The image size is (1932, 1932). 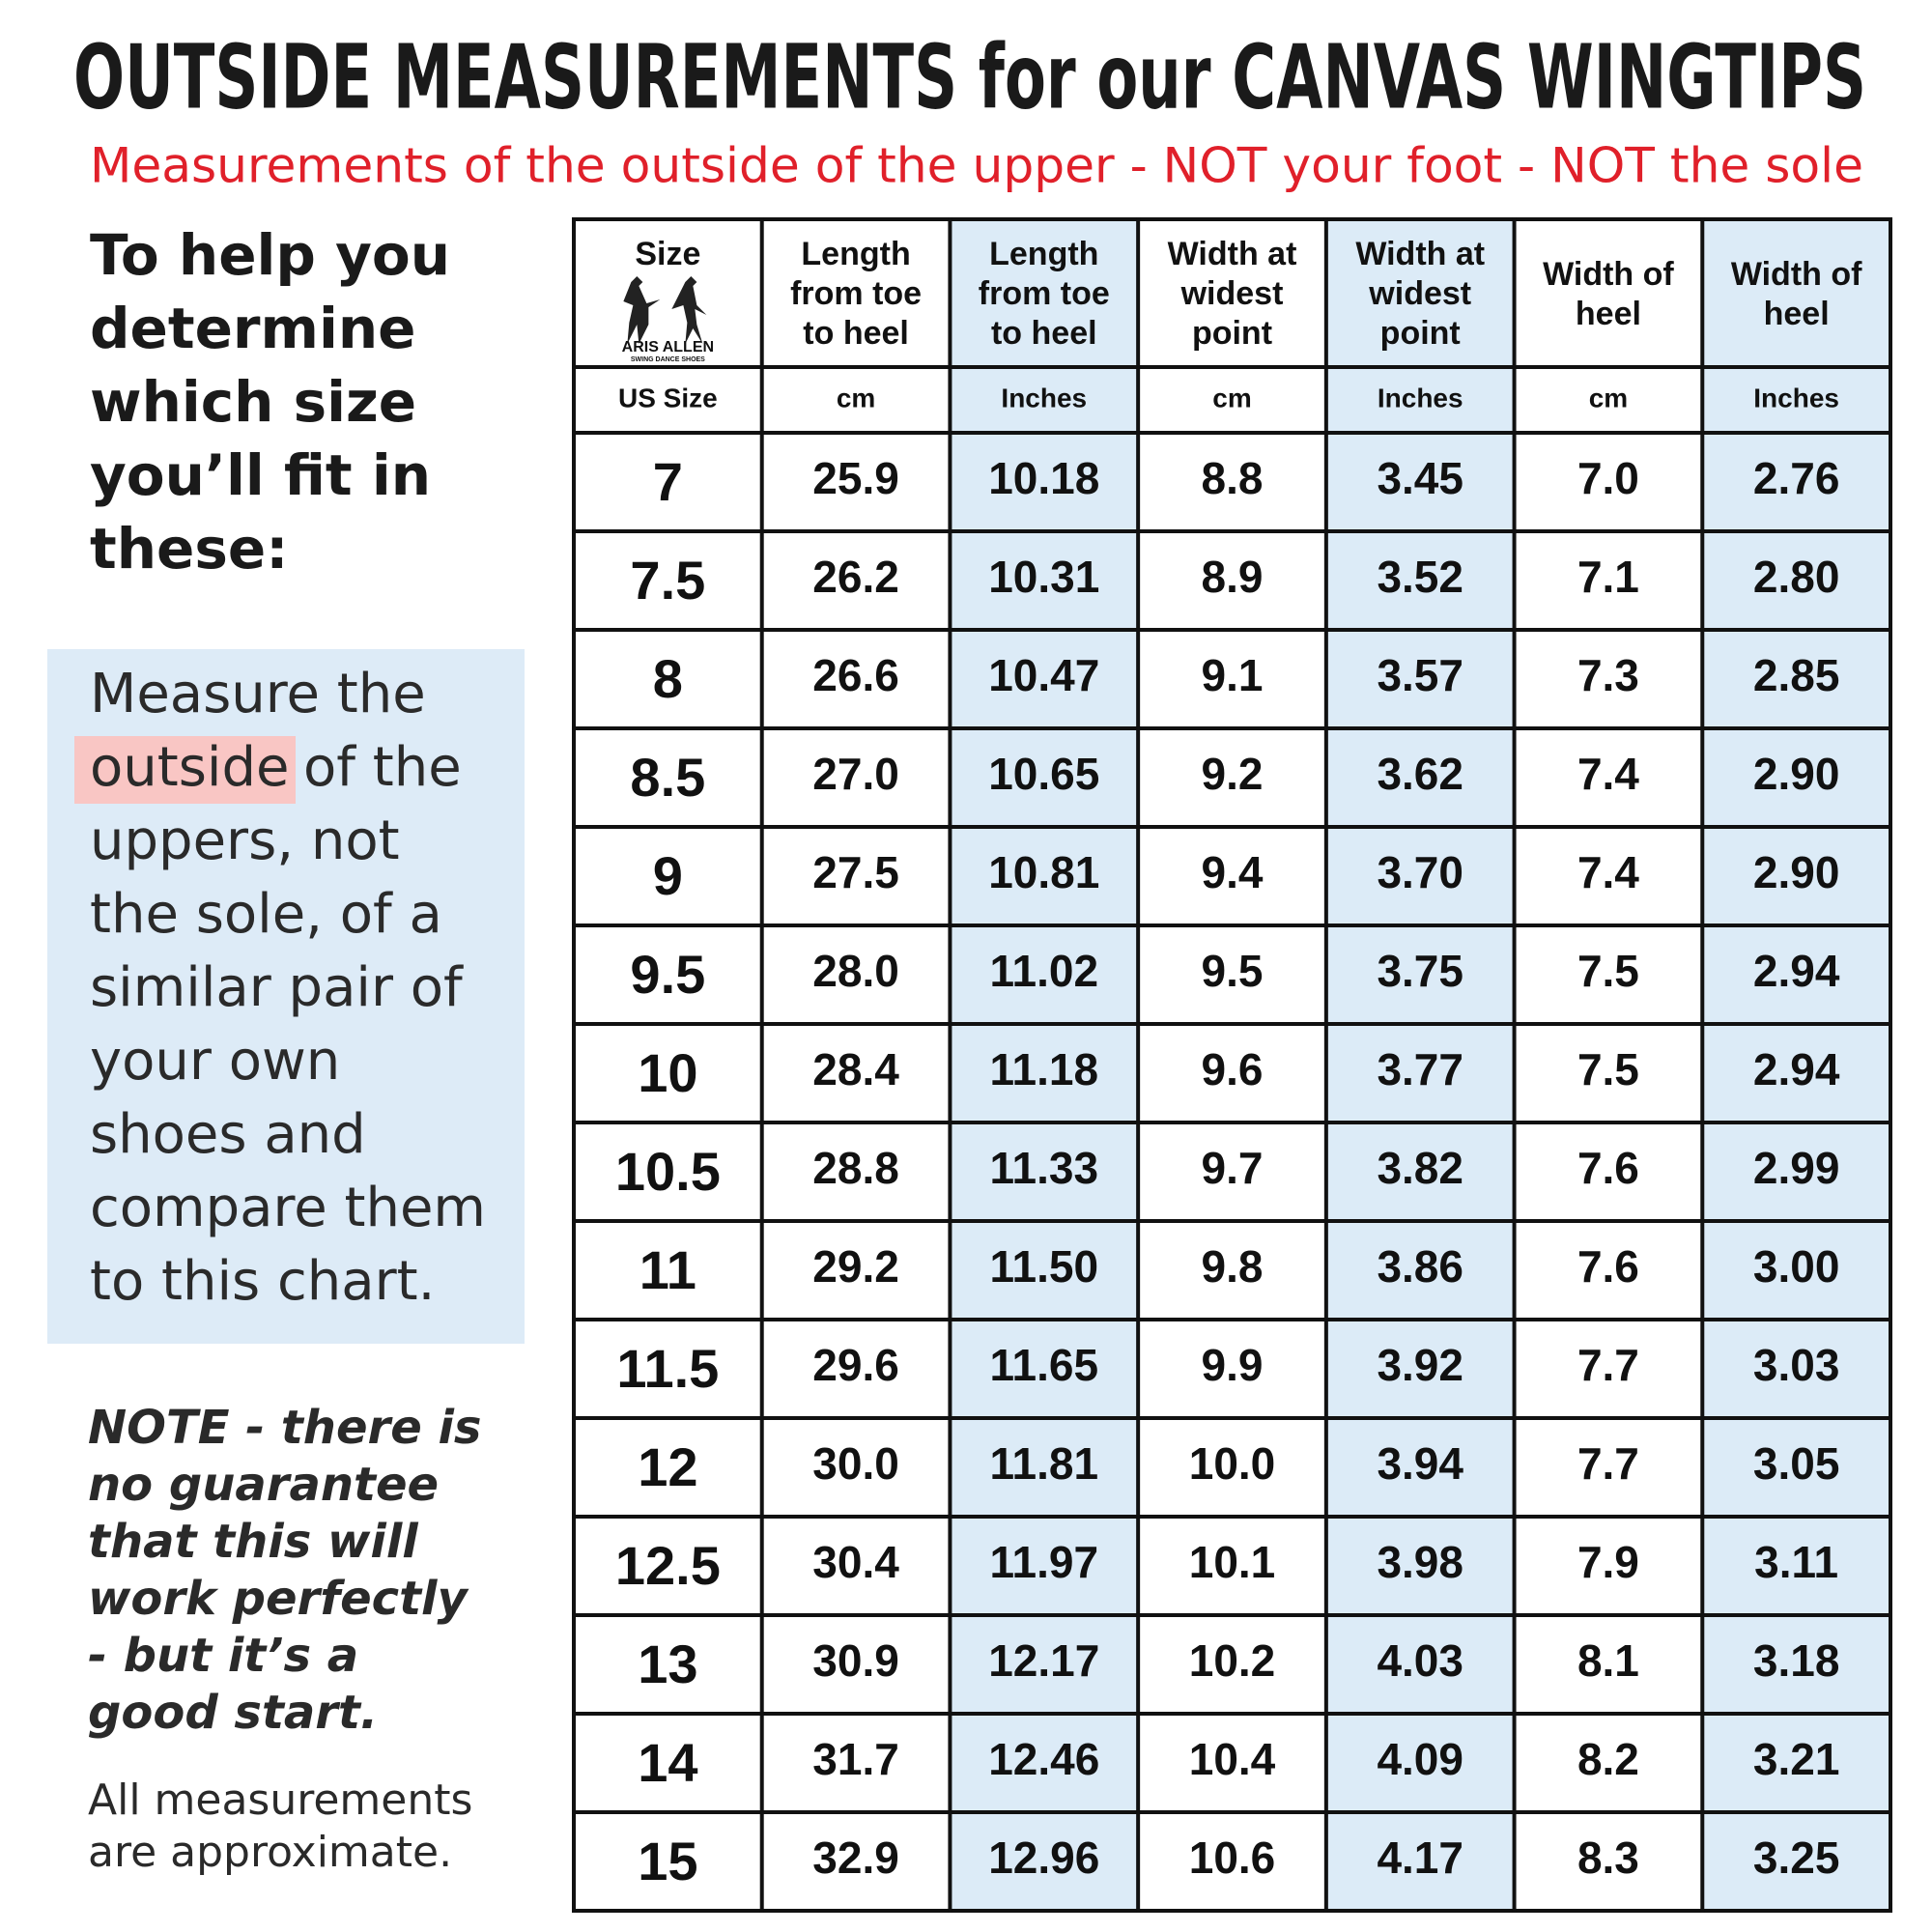 What do you see at coordinates (1796, 1069) in the screenshot?
I see `data-cell: 2.94` at bounding box center [1796, 1069].